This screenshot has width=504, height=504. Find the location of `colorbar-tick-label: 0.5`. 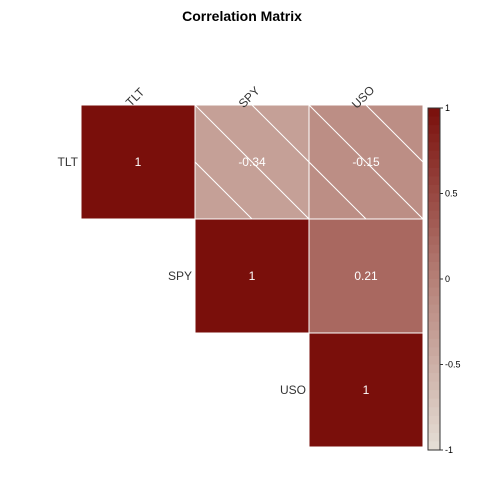

colorbar-tick-label: 0.5 is located at coordinates (451, 194).